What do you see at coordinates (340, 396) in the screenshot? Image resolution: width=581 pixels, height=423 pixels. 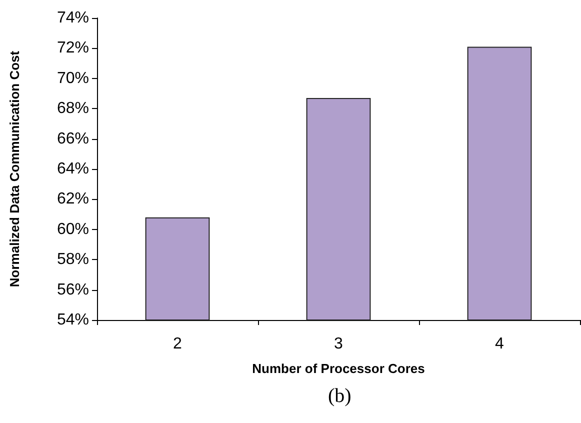 I see `text: (b)` at bounding box center [340, 396].